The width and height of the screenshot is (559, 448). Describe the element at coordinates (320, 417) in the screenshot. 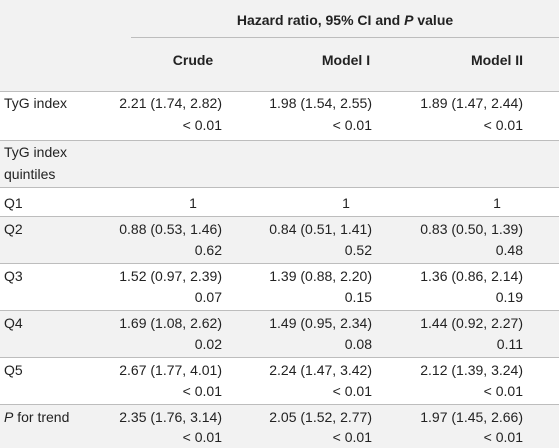

I see `cell-m1-hr: 2.05 (1.52, 2.77)` at that location.